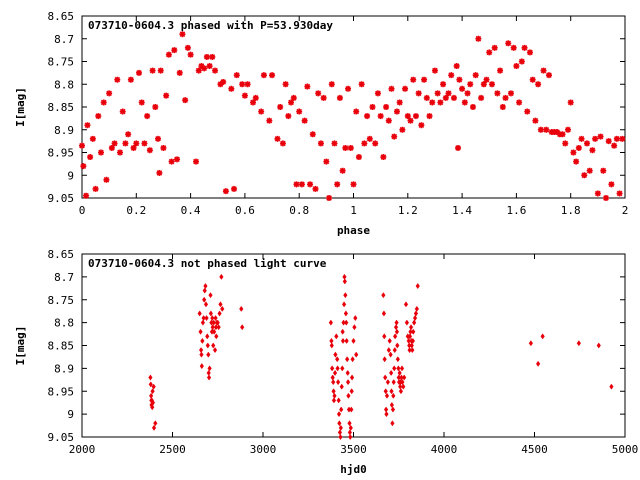  Describe the element at coordinates (408, 210) in the screenshot. I see `x-tick-label: 1.2` at that location.